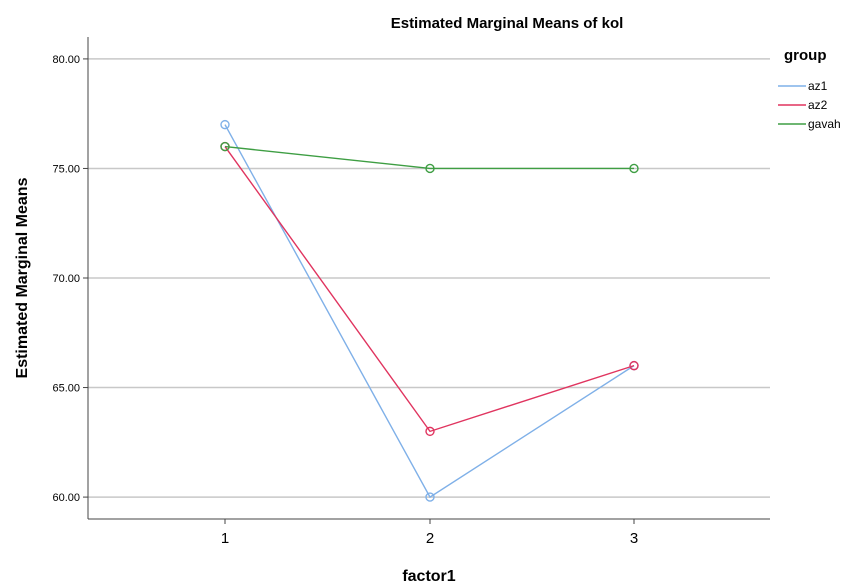  I want to click on y-tick-label: 60.00, so click(66, 498).